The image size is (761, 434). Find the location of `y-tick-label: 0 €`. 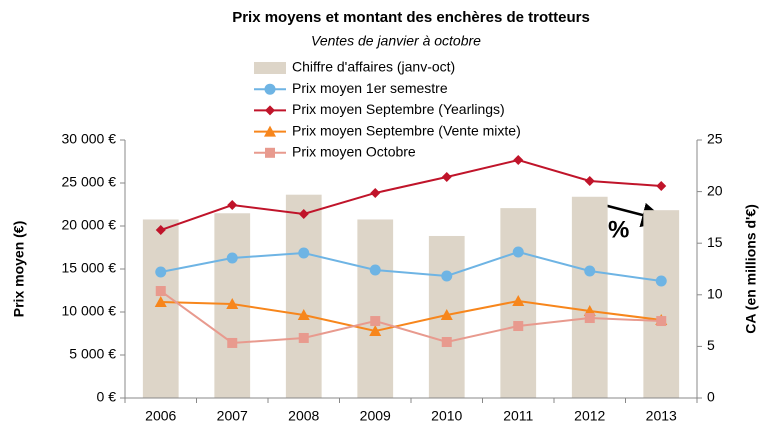

y-tick-label: 0 € is located at coordinates (107, 397).